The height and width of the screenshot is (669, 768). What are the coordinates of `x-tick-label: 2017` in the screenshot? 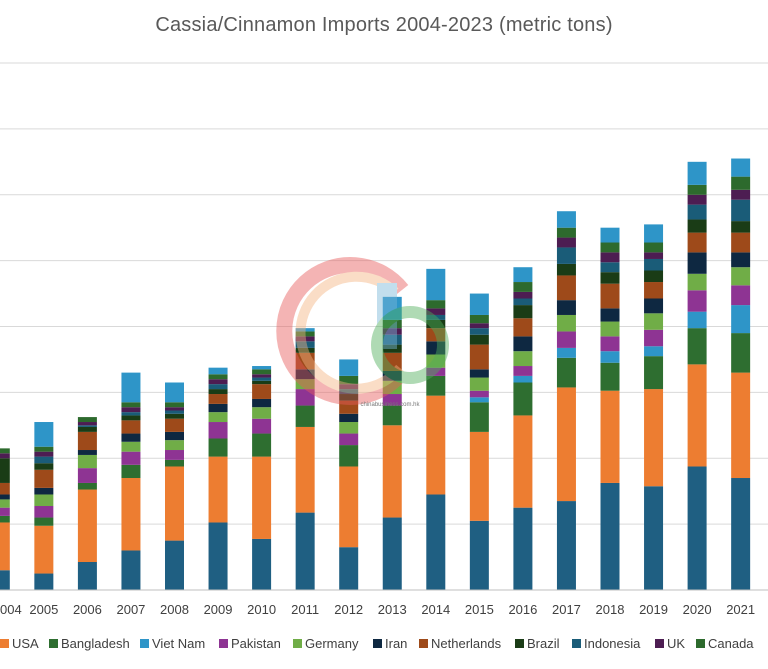 It's located at (566, 609).